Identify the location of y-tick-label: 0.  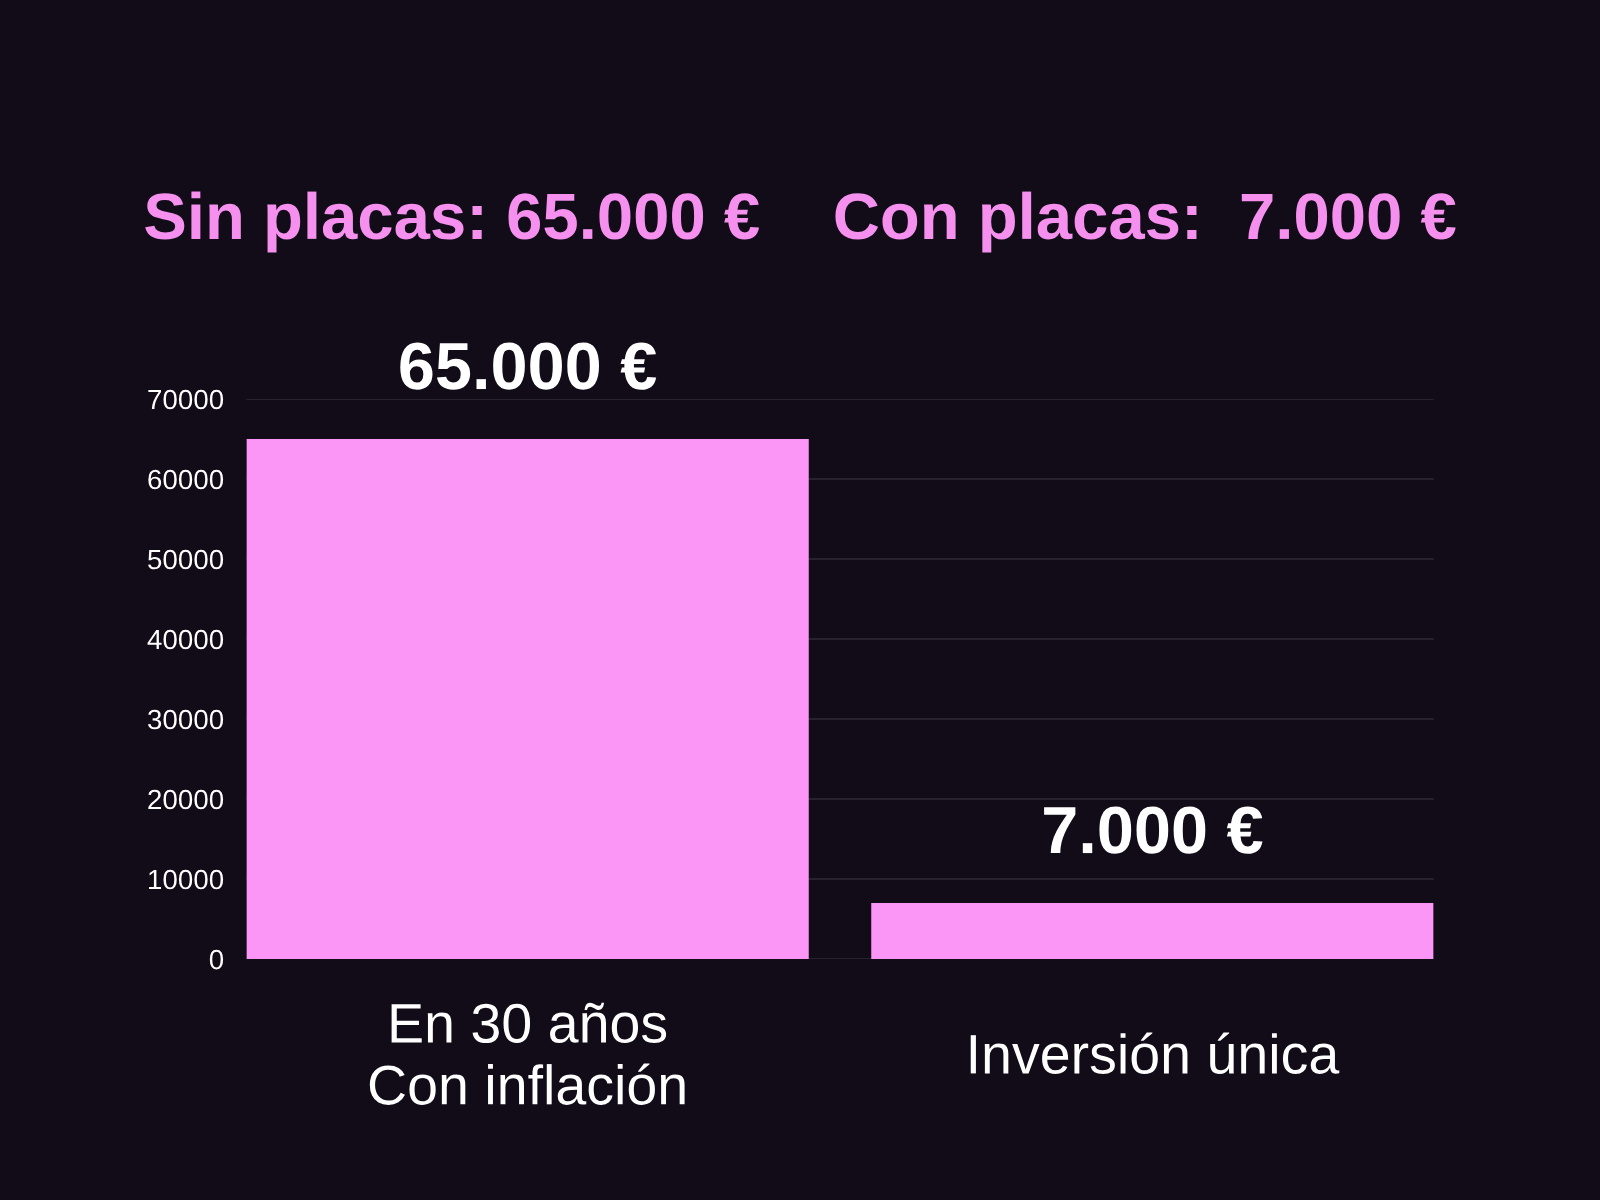
(216, 959).